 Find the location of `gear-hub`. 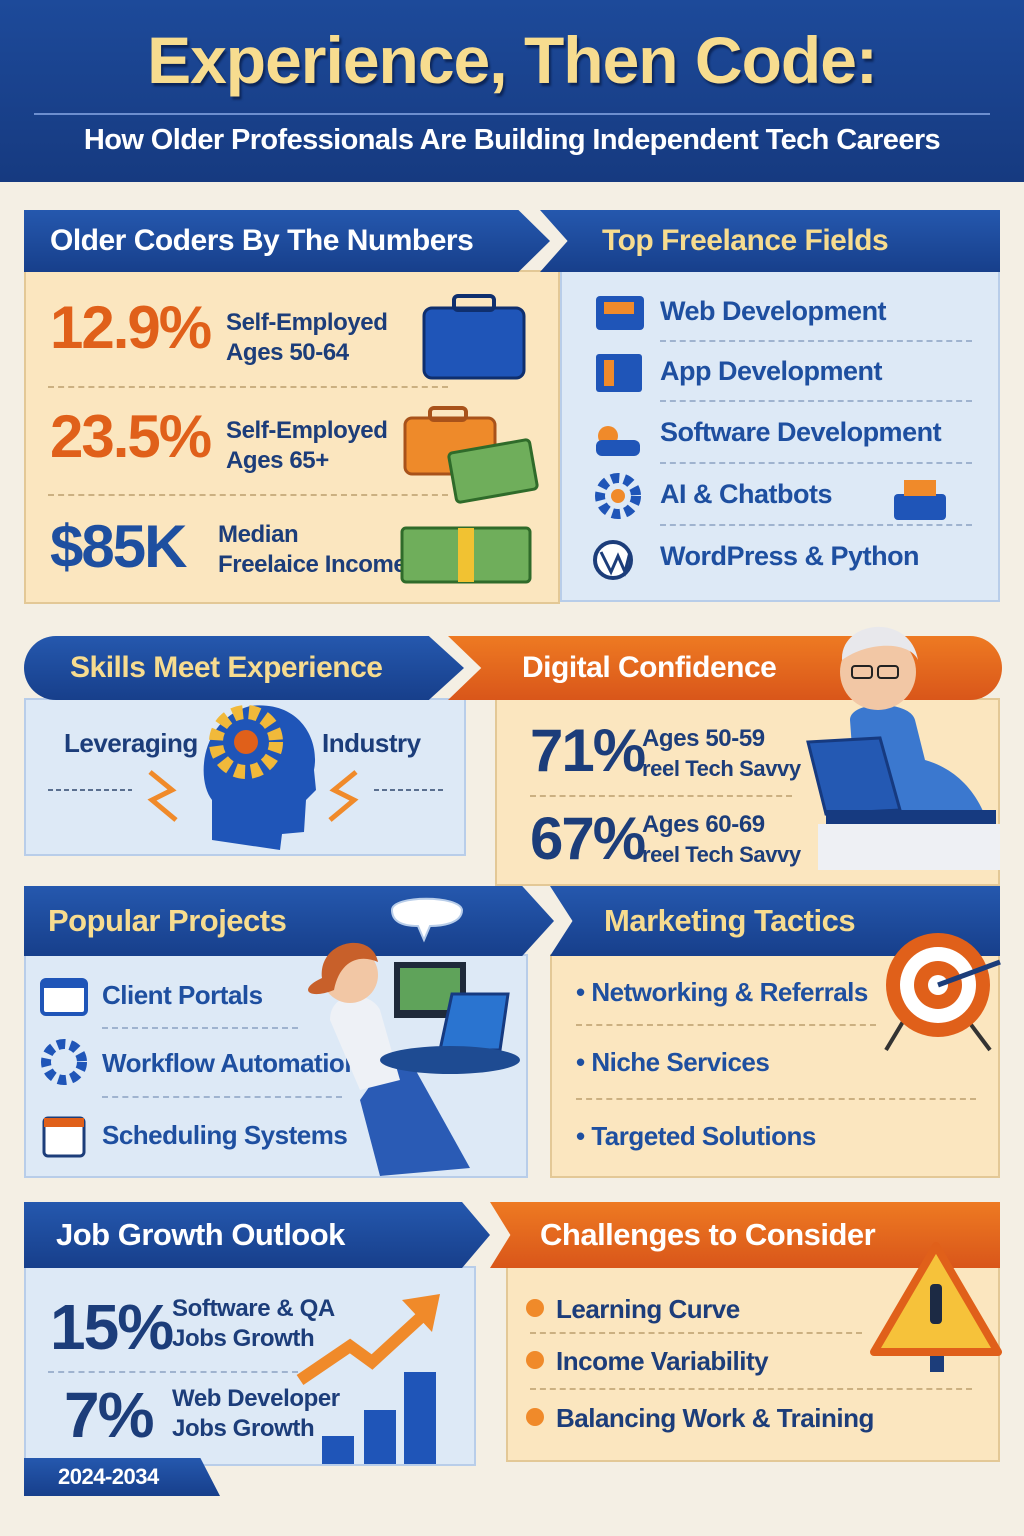

gear-hub is located at coordinates (246, 742).